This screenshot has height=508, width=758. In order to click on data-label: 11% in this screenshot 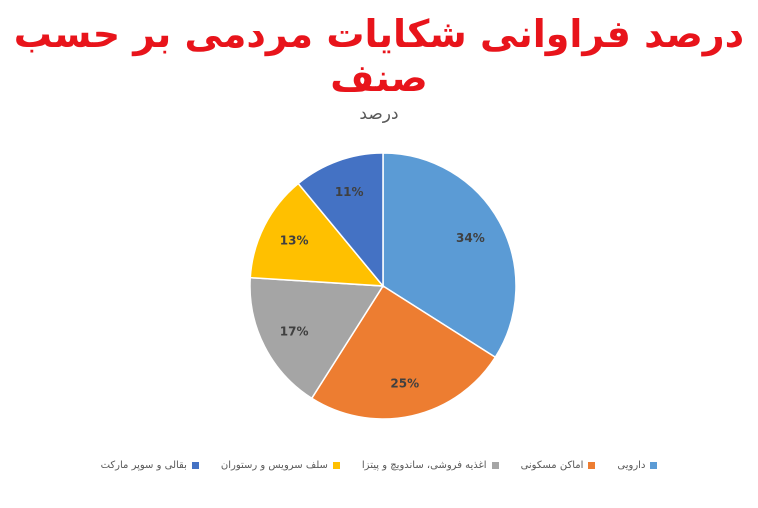, I will do `click(349, 192)`.